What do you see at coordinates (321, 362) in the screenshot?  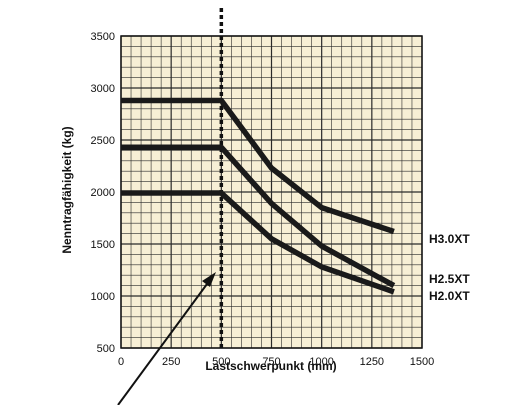 I see `x-tick-label: 1000` at bounding box center [321, 362].